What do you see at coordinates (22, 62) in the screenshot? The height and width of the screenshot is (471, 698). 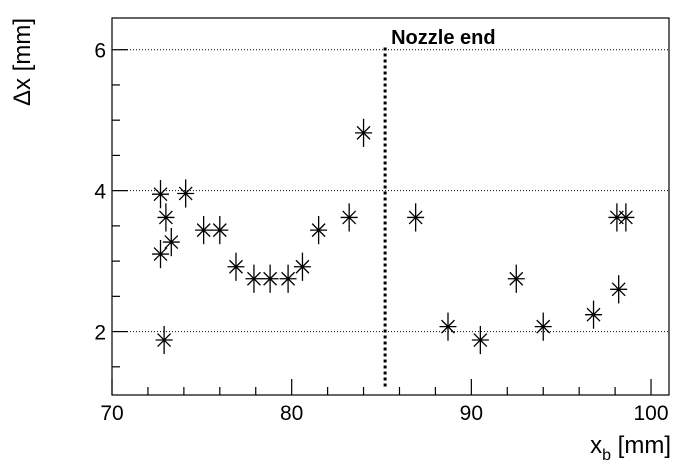 I see `y-axis-title: Δx [mm]` at bounding box center [22, 62].